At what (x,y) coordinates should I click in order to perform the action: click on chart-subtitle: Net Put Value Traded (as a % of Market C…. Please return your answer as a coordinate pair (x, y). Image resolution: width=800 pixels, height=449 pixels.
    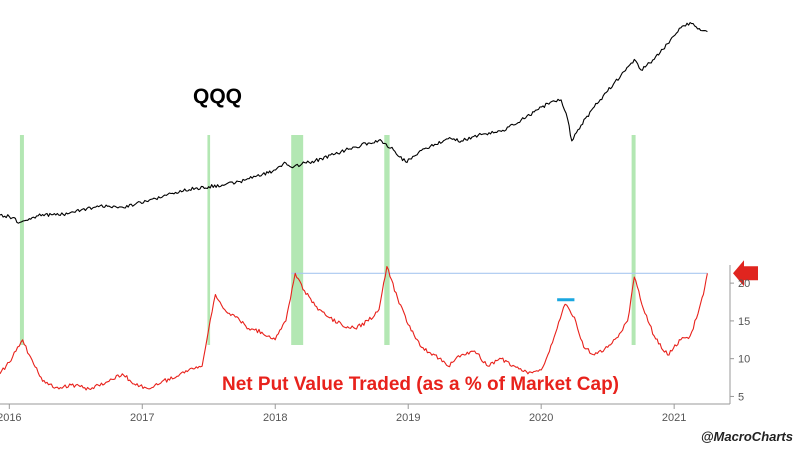
    Looking at the image, I should click on (420, 384).